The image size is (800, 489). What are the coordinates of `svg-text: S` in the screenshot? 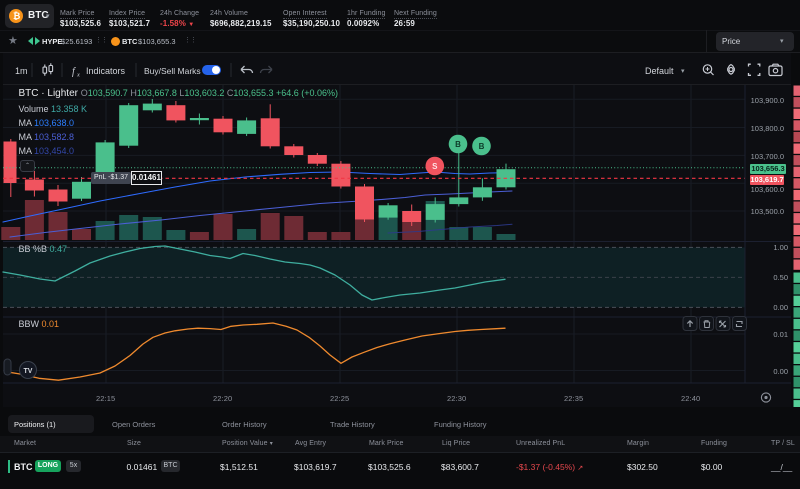 It's located at (435, 166).